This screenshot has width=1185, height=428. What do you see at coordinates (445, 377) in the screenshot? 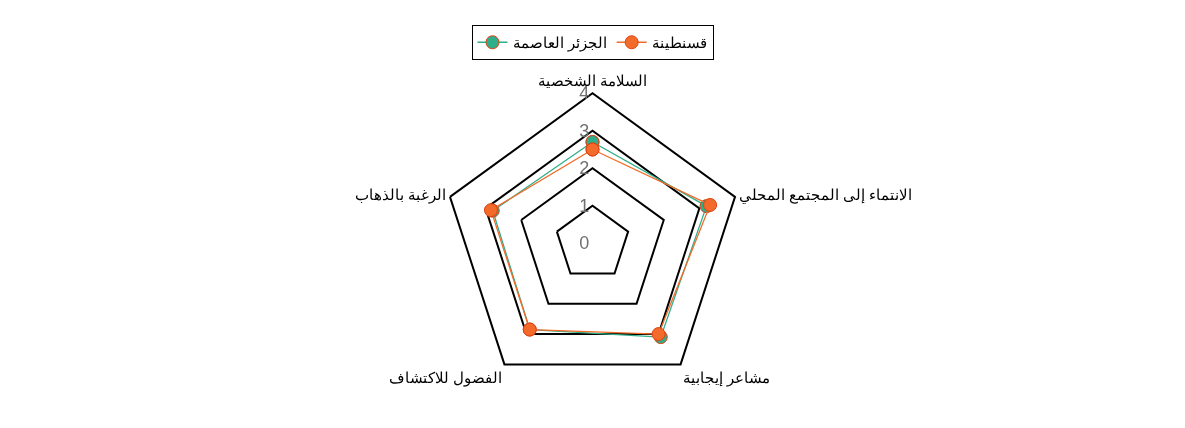
I see `spoke-label: الفضول للاكتشاف` at bounding box center [445, 377].